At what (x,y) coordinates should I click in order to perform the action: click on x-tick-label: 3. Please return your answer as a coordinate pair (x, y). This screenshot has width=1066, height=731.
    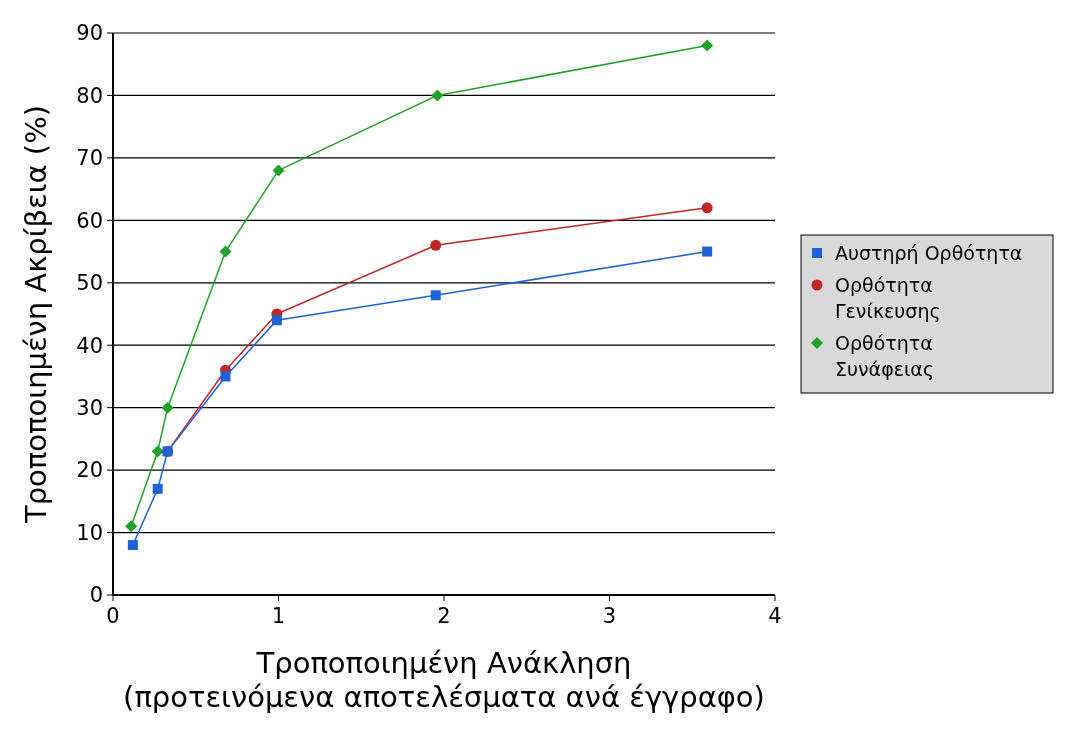
    Looking at the image, I should click on (609, 616).